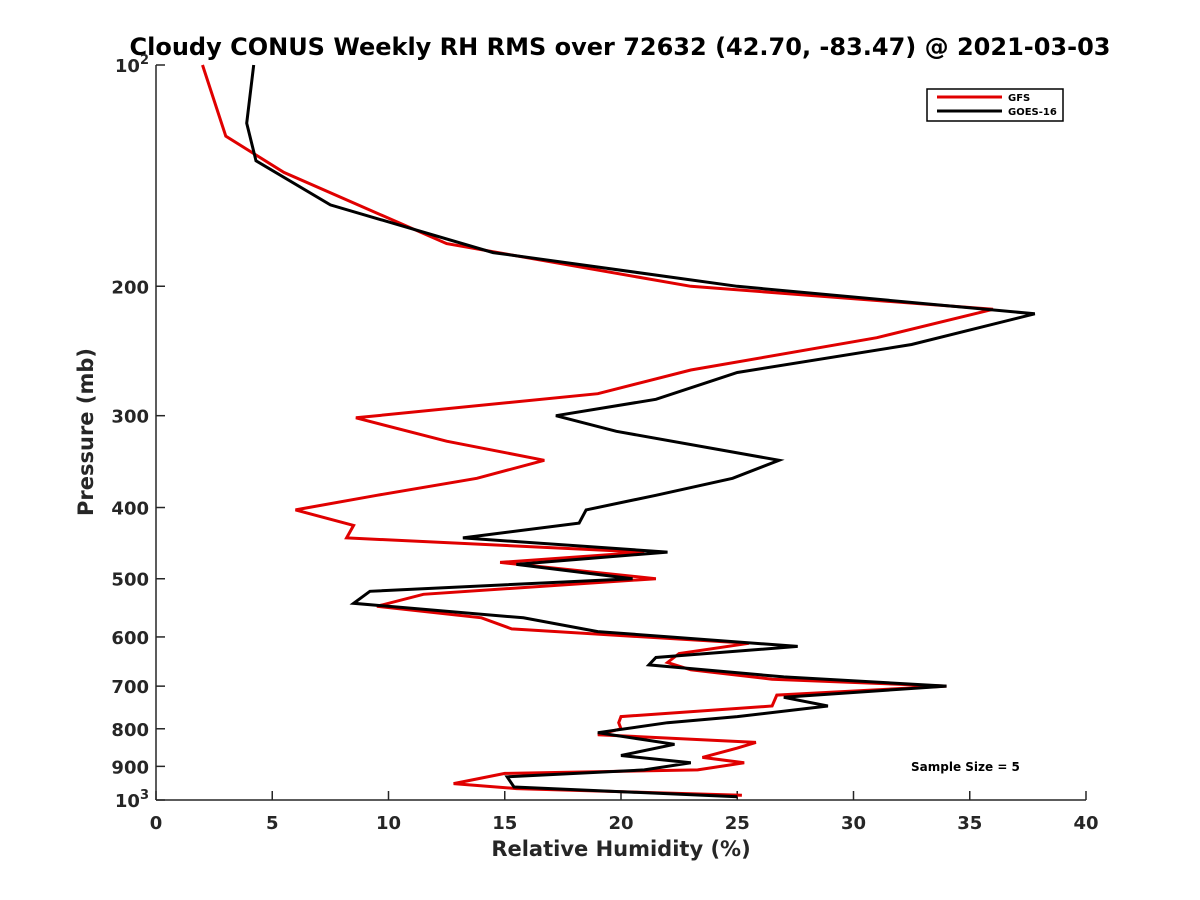 The image size is (1200, 900). I want to click on y-tick-exponent: 2, so click(144, 60).